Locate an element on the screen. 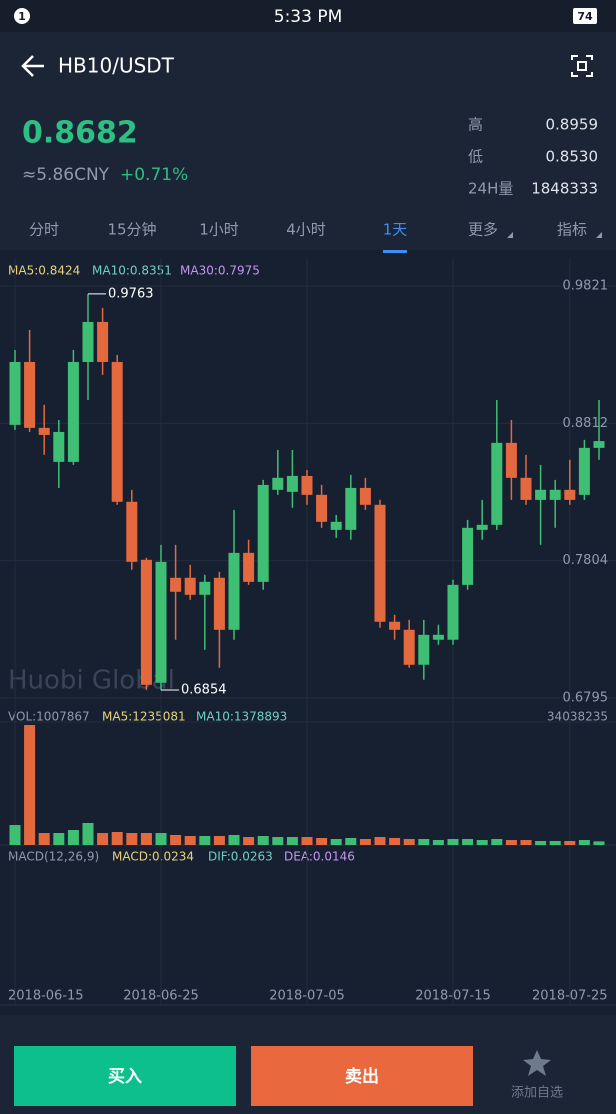 This screenshot has height=1114, width=616. timeframe-tab: 1天 is located at coordinates (395, 230).